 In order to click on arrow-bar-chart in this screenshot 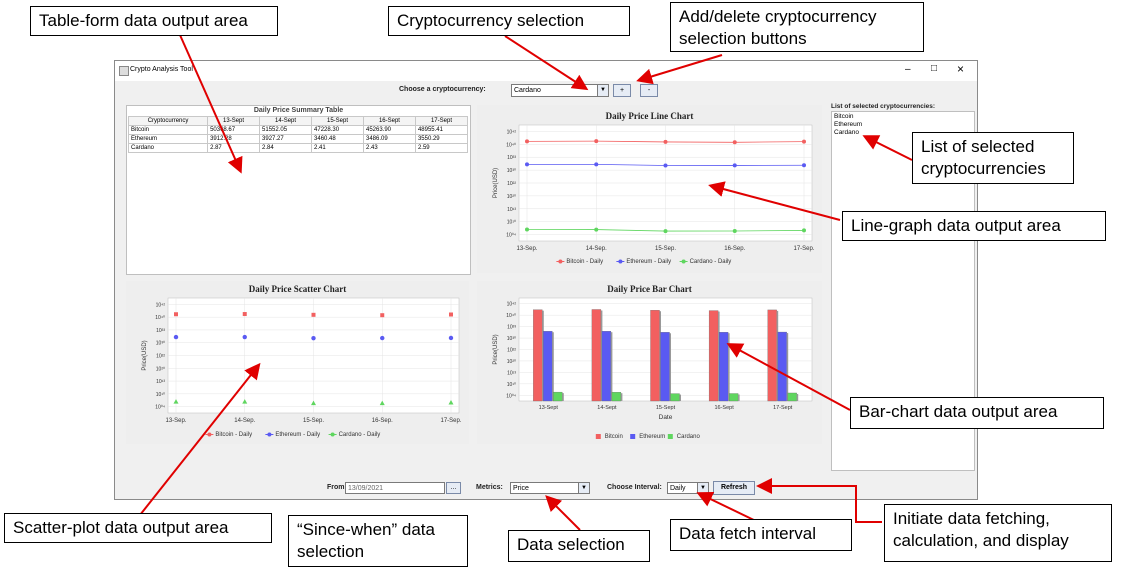, I will do `click(788, 377)`.